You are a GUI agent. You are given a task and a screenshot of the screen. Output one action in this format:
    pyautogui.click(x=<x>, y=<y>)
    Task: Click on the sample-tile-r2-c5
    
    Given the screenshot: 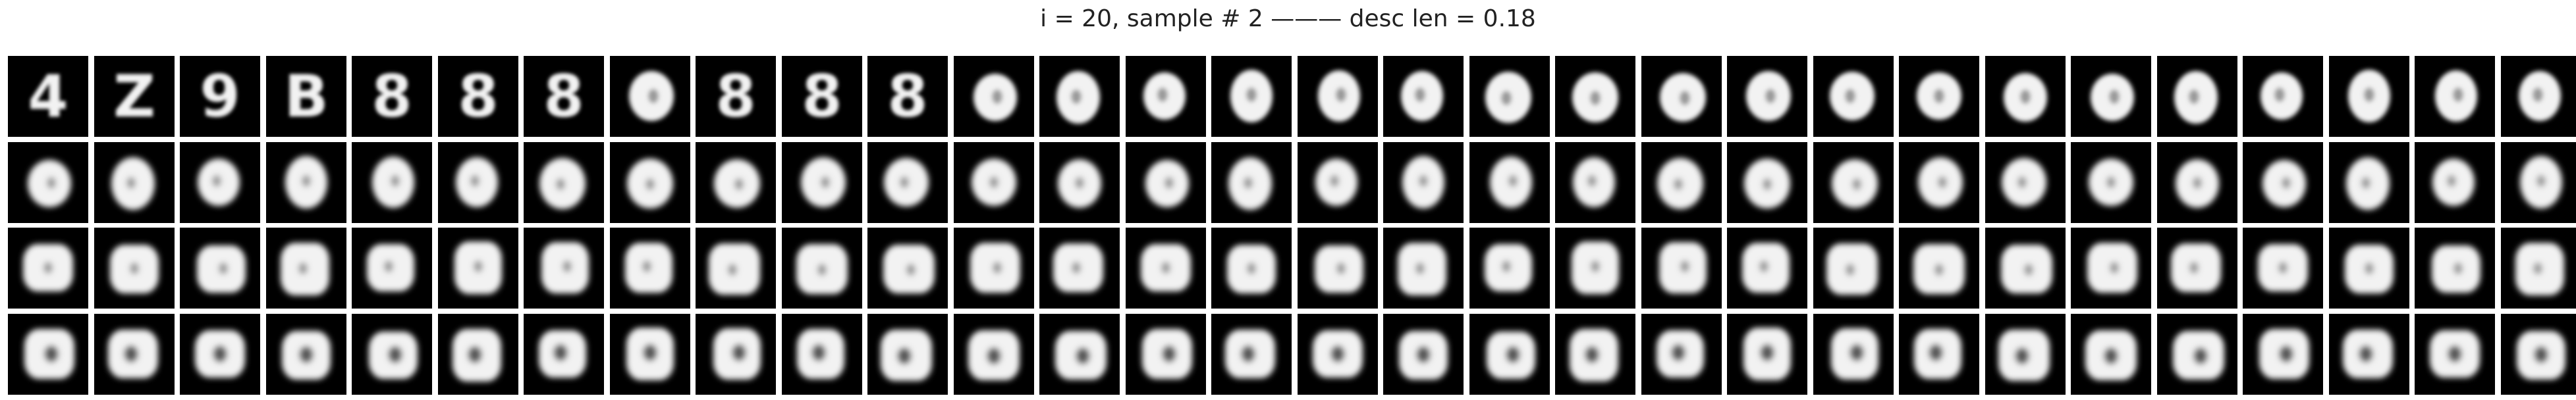 What is the action you would take?
    pyautogui.click(x=392, y=182)
    